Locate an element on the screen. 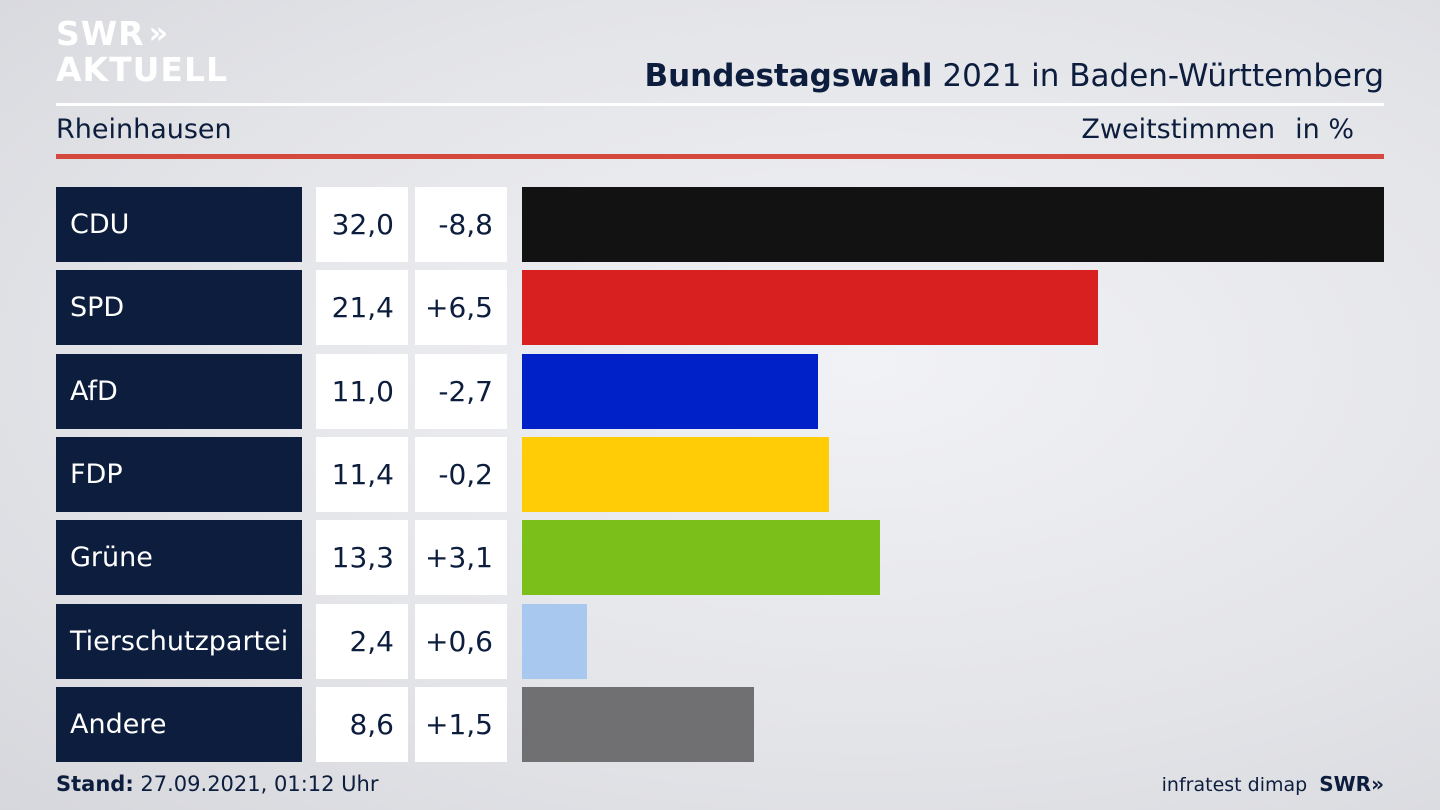  result-row: FDP 11,4 -0,2 is located at coordinates (720, 474).